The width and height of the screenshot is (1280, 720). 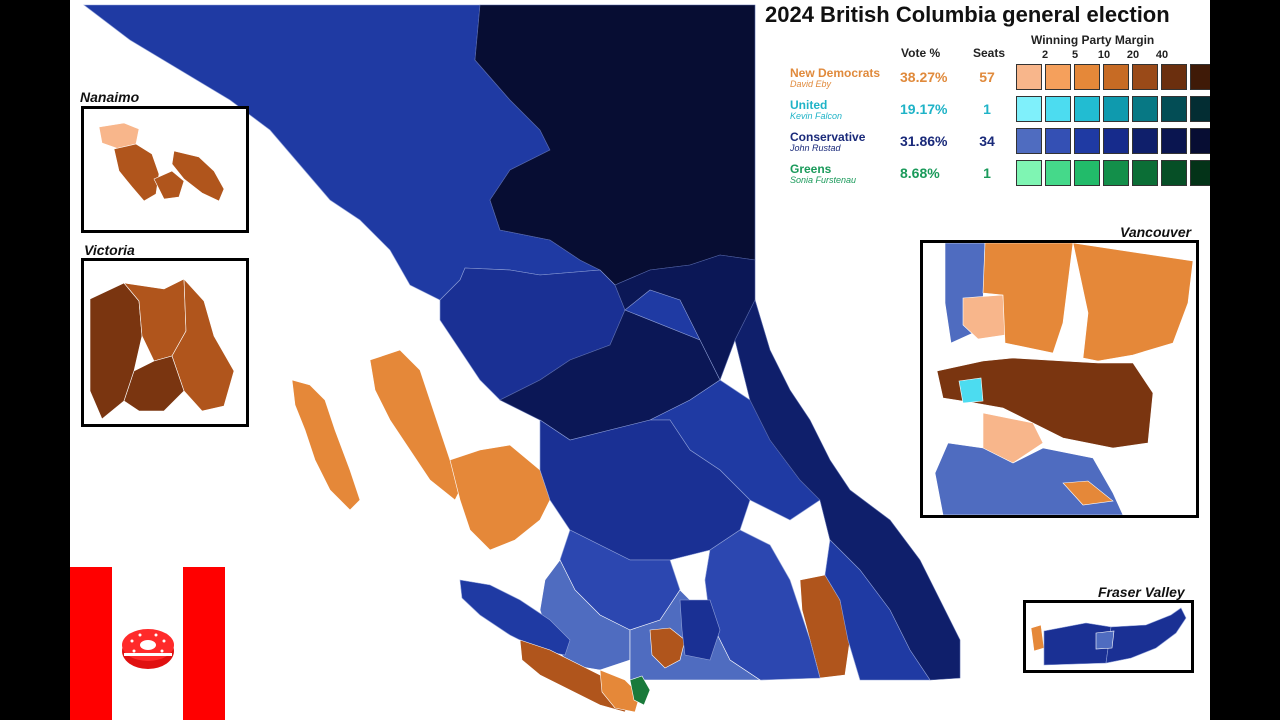 I want to click on party-name: New Democrats, so click(x=835, y=73).